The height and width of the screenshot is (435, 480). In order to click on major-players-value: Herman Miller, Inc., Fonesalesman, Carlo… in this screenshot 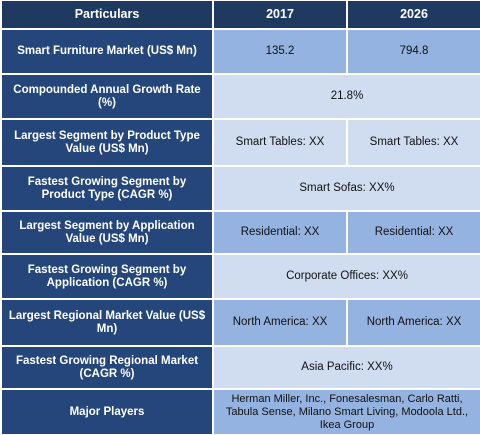, I will do `click(346, 412)`.